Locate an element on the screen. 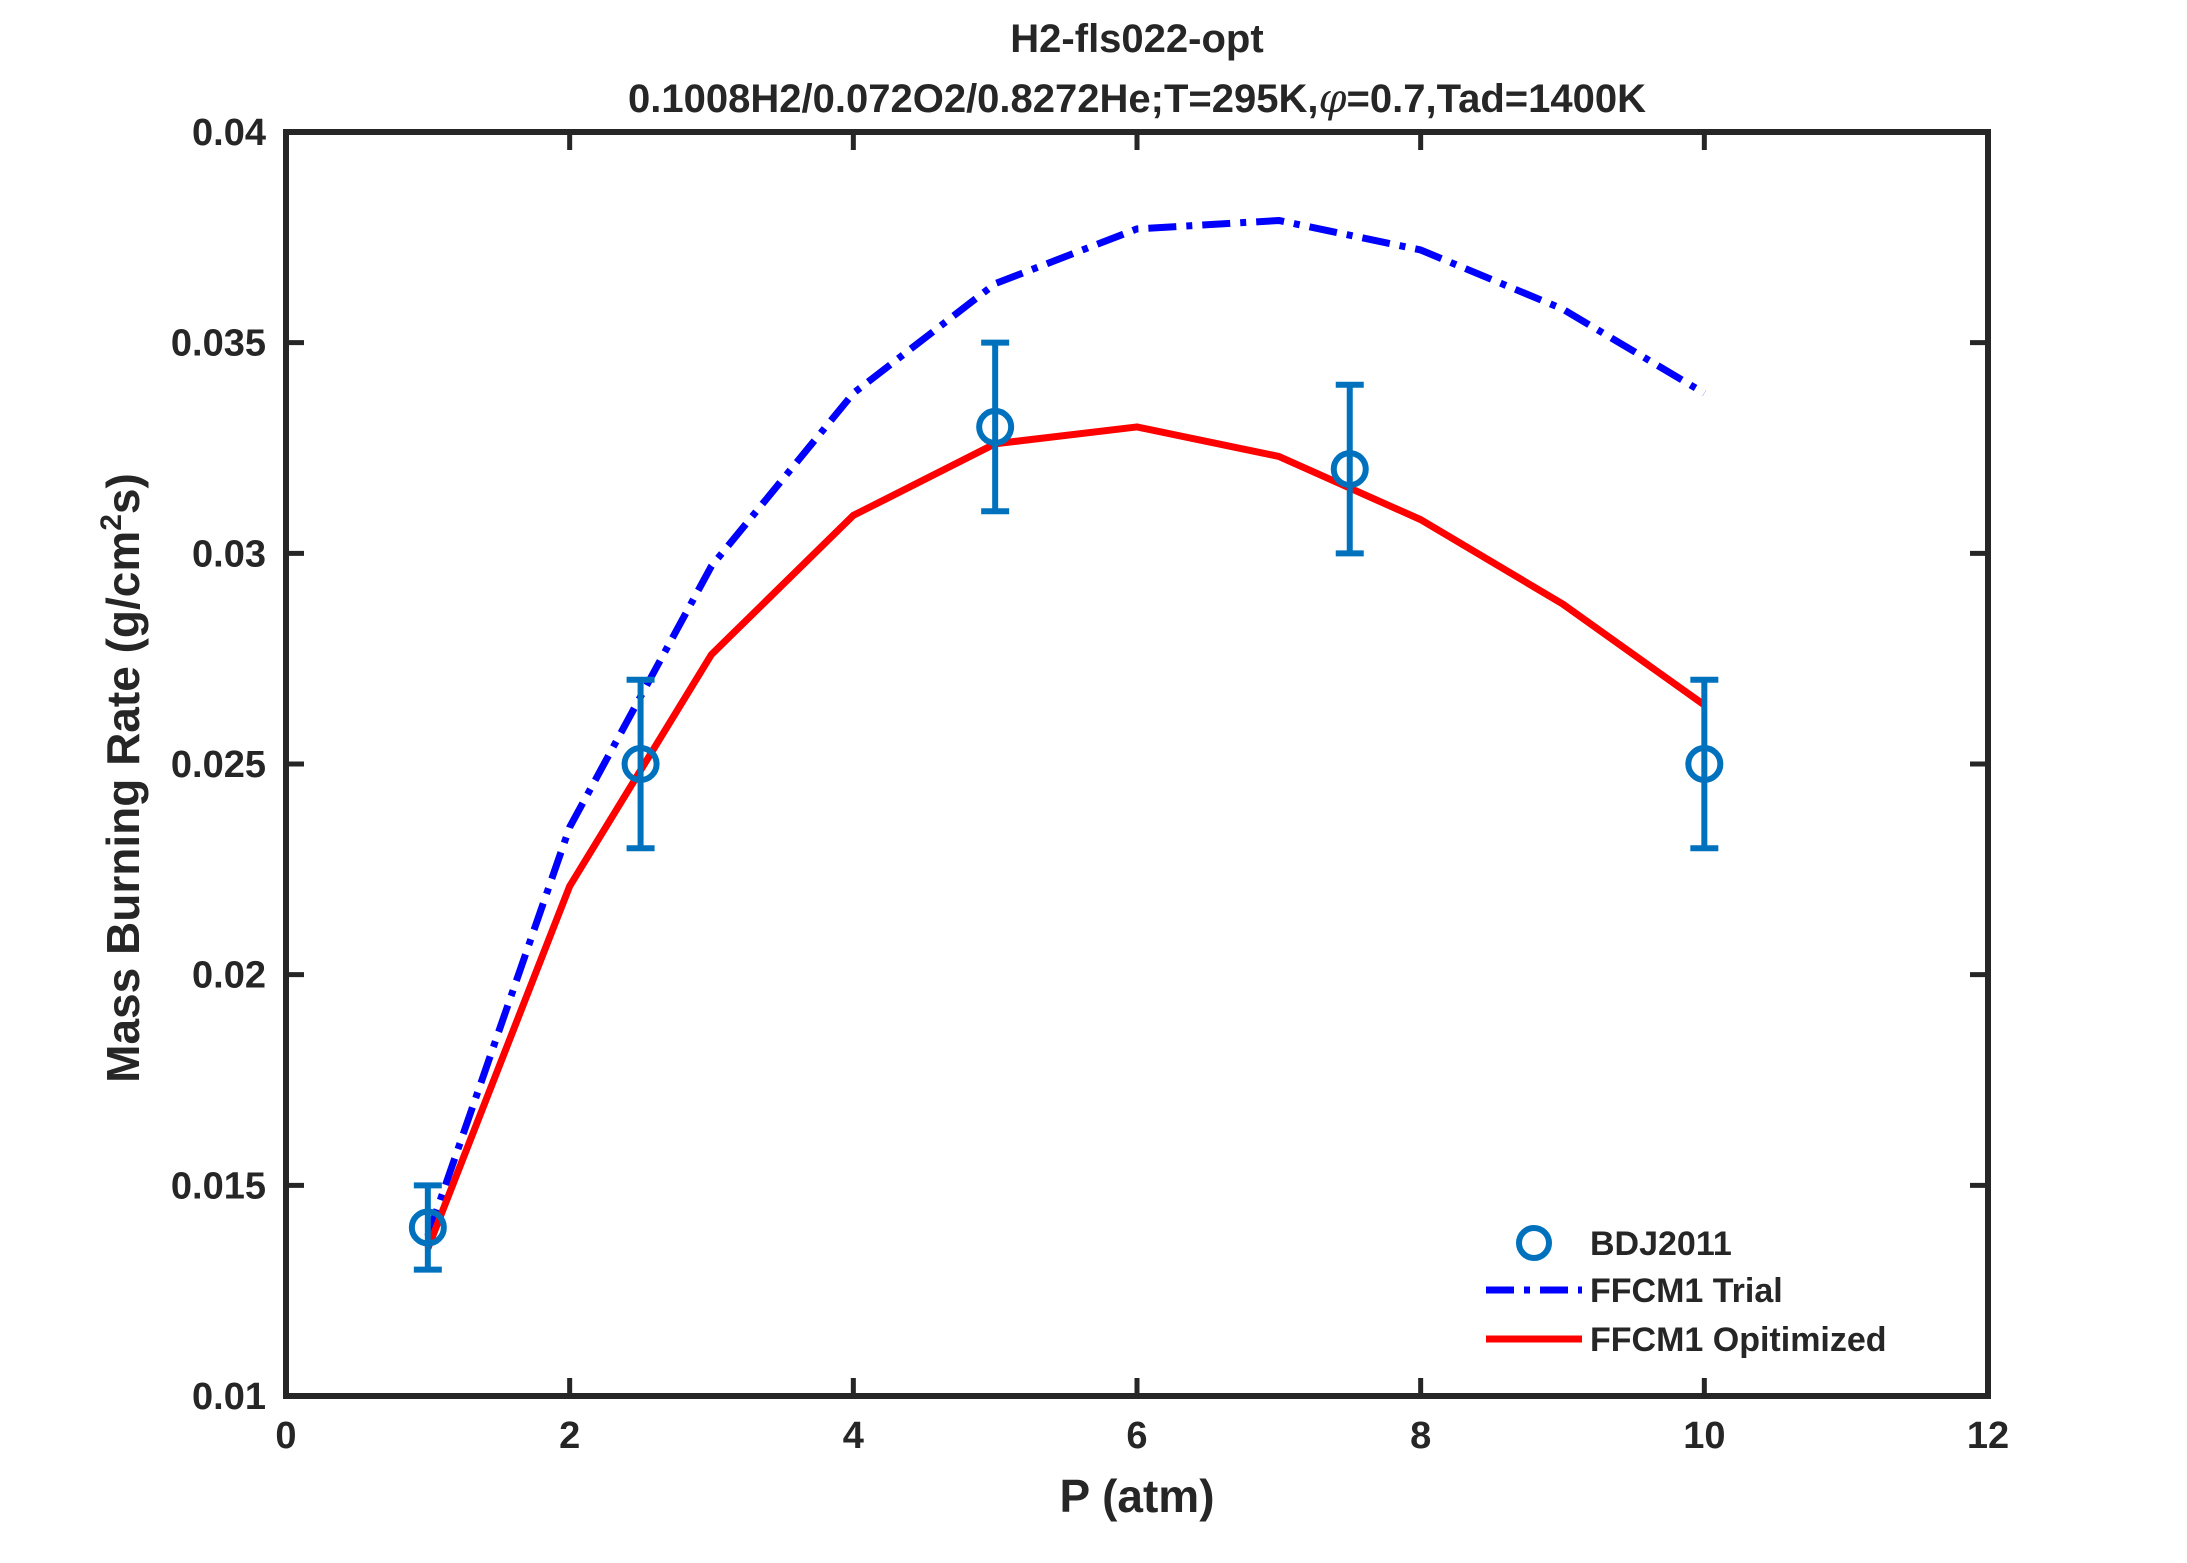 This screenshot has width=2187, height=1563. chart-subtitle-suffix: =0.7,Tad=1400K is located at coordinates (1497, 99).